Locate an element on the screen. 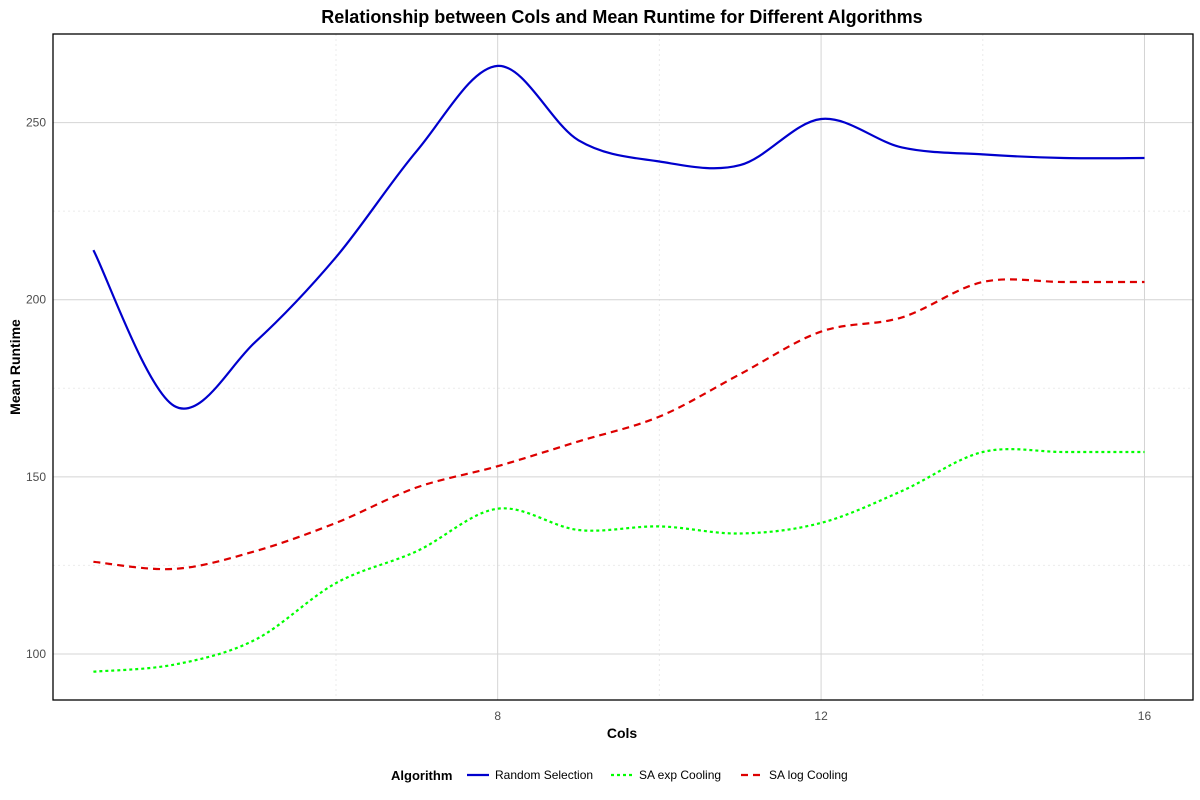  legend-label-sa-log-cooling: SA log Cooling is located at coordinates (808, 775).